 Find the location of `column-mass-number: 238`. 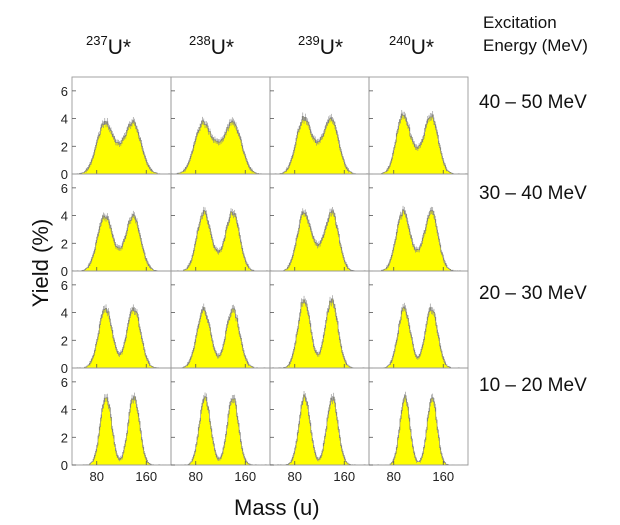

column-mass-number: 238 is located at coordinates (200, 40).